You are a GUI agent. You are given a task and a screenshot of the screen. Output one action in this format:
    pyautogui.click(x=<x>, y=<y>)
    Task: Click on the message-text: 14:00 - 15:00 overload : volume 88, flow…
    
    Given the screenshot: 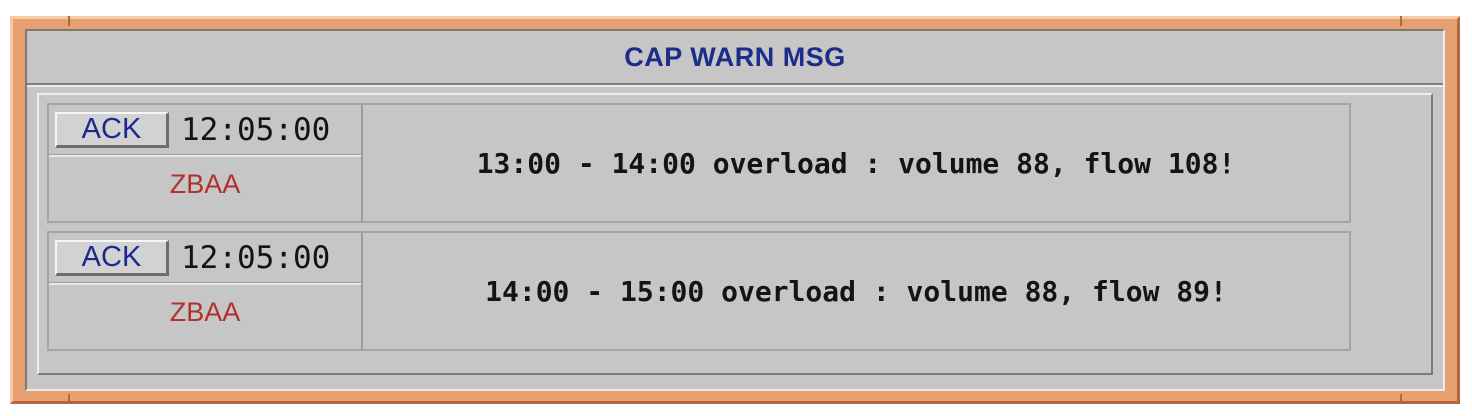 What is the action you would take?
    pyautogui.click(x=856, y=291)
    